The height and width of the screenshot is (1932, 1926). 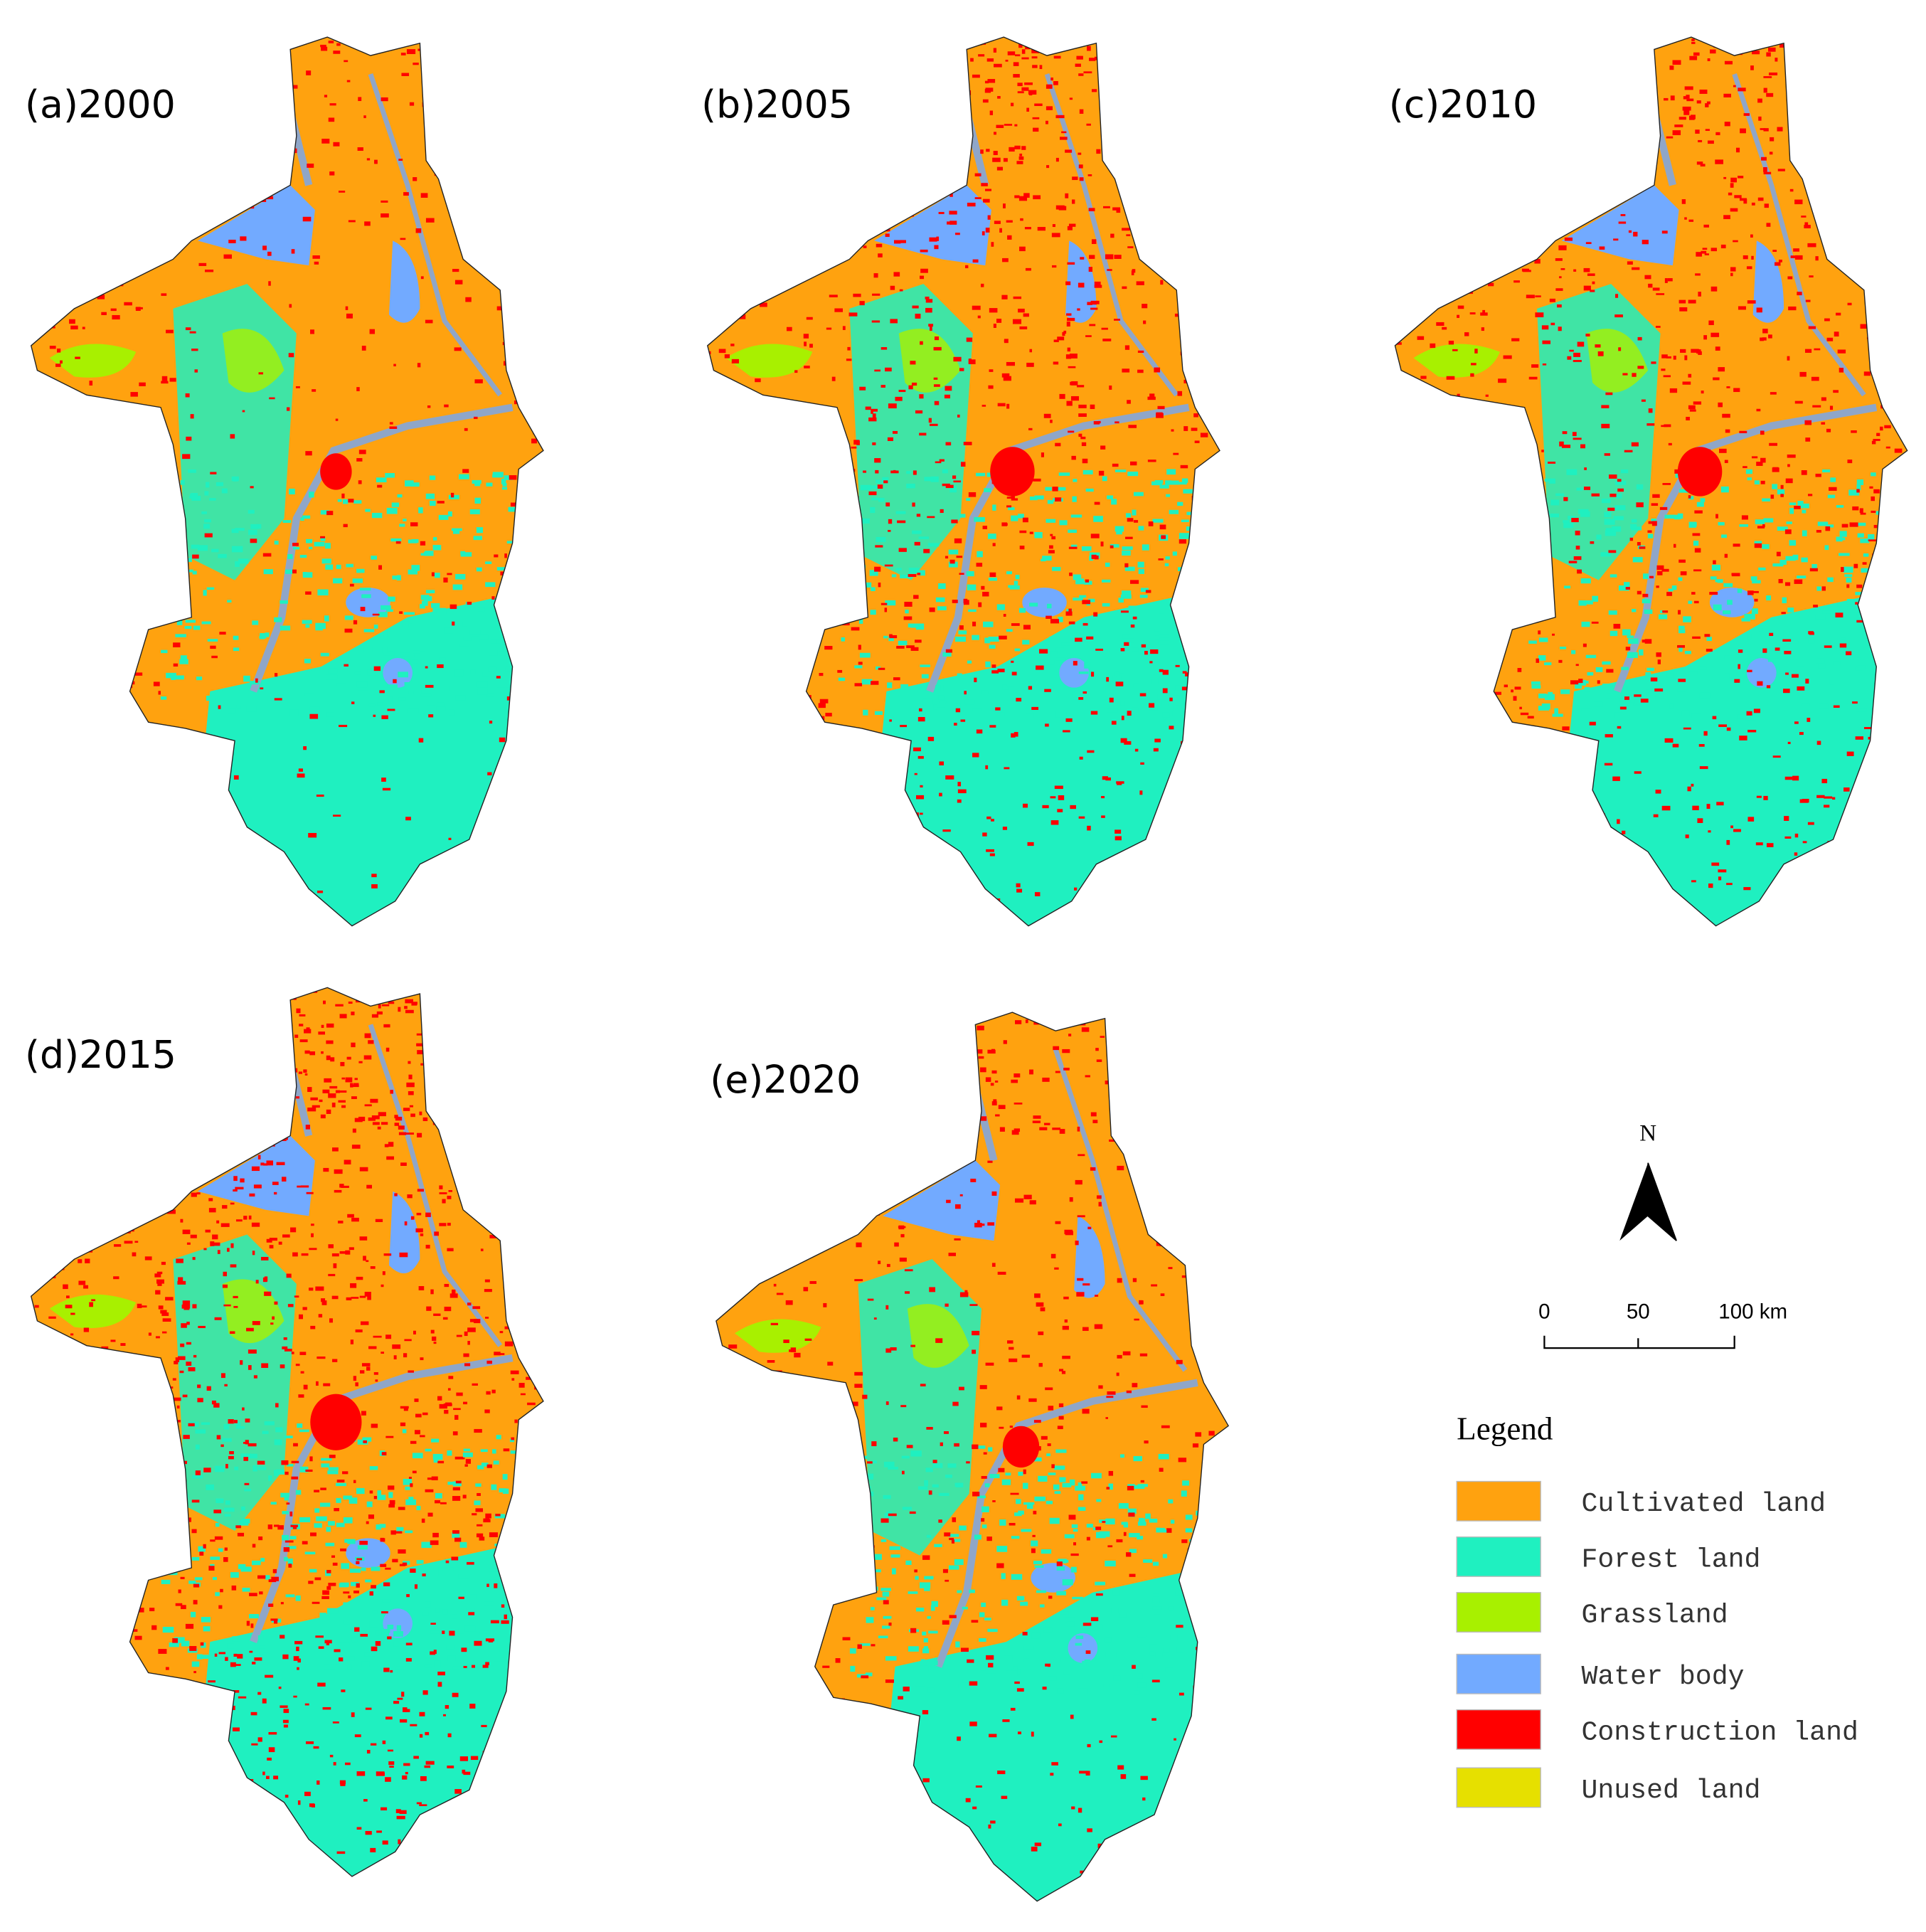 I want to click on land-use-map, so click(x=287, y=482).